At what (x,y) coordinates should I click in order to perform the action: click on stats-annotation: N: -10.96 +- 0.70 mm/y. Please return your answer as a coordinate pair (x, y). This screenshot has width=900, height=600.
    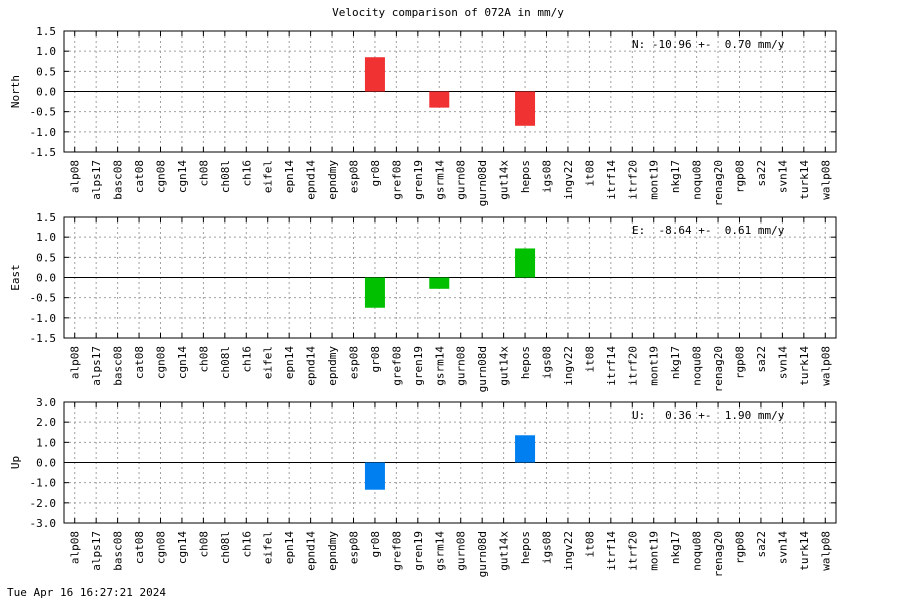
    Looking at the image, I should click on (708, 44).